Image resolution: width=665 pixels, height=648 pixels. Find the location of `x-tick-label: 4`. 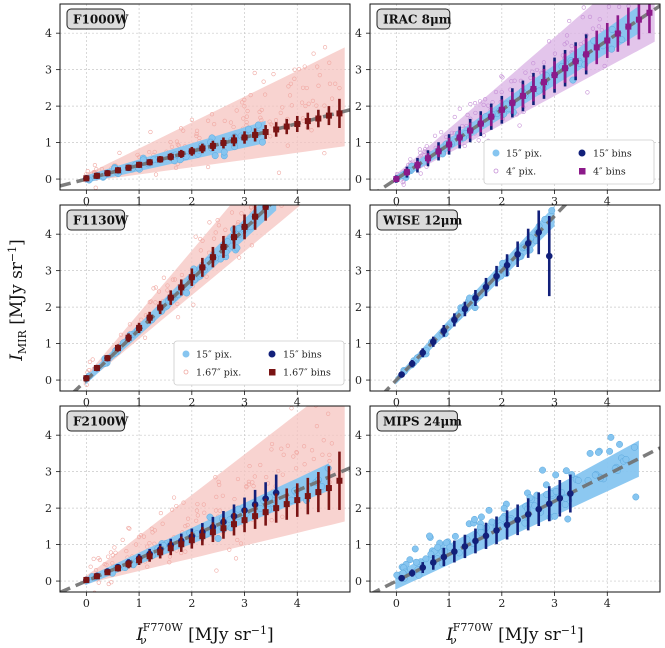

x-tick-label: 4 is located at coordinates (297, 603).